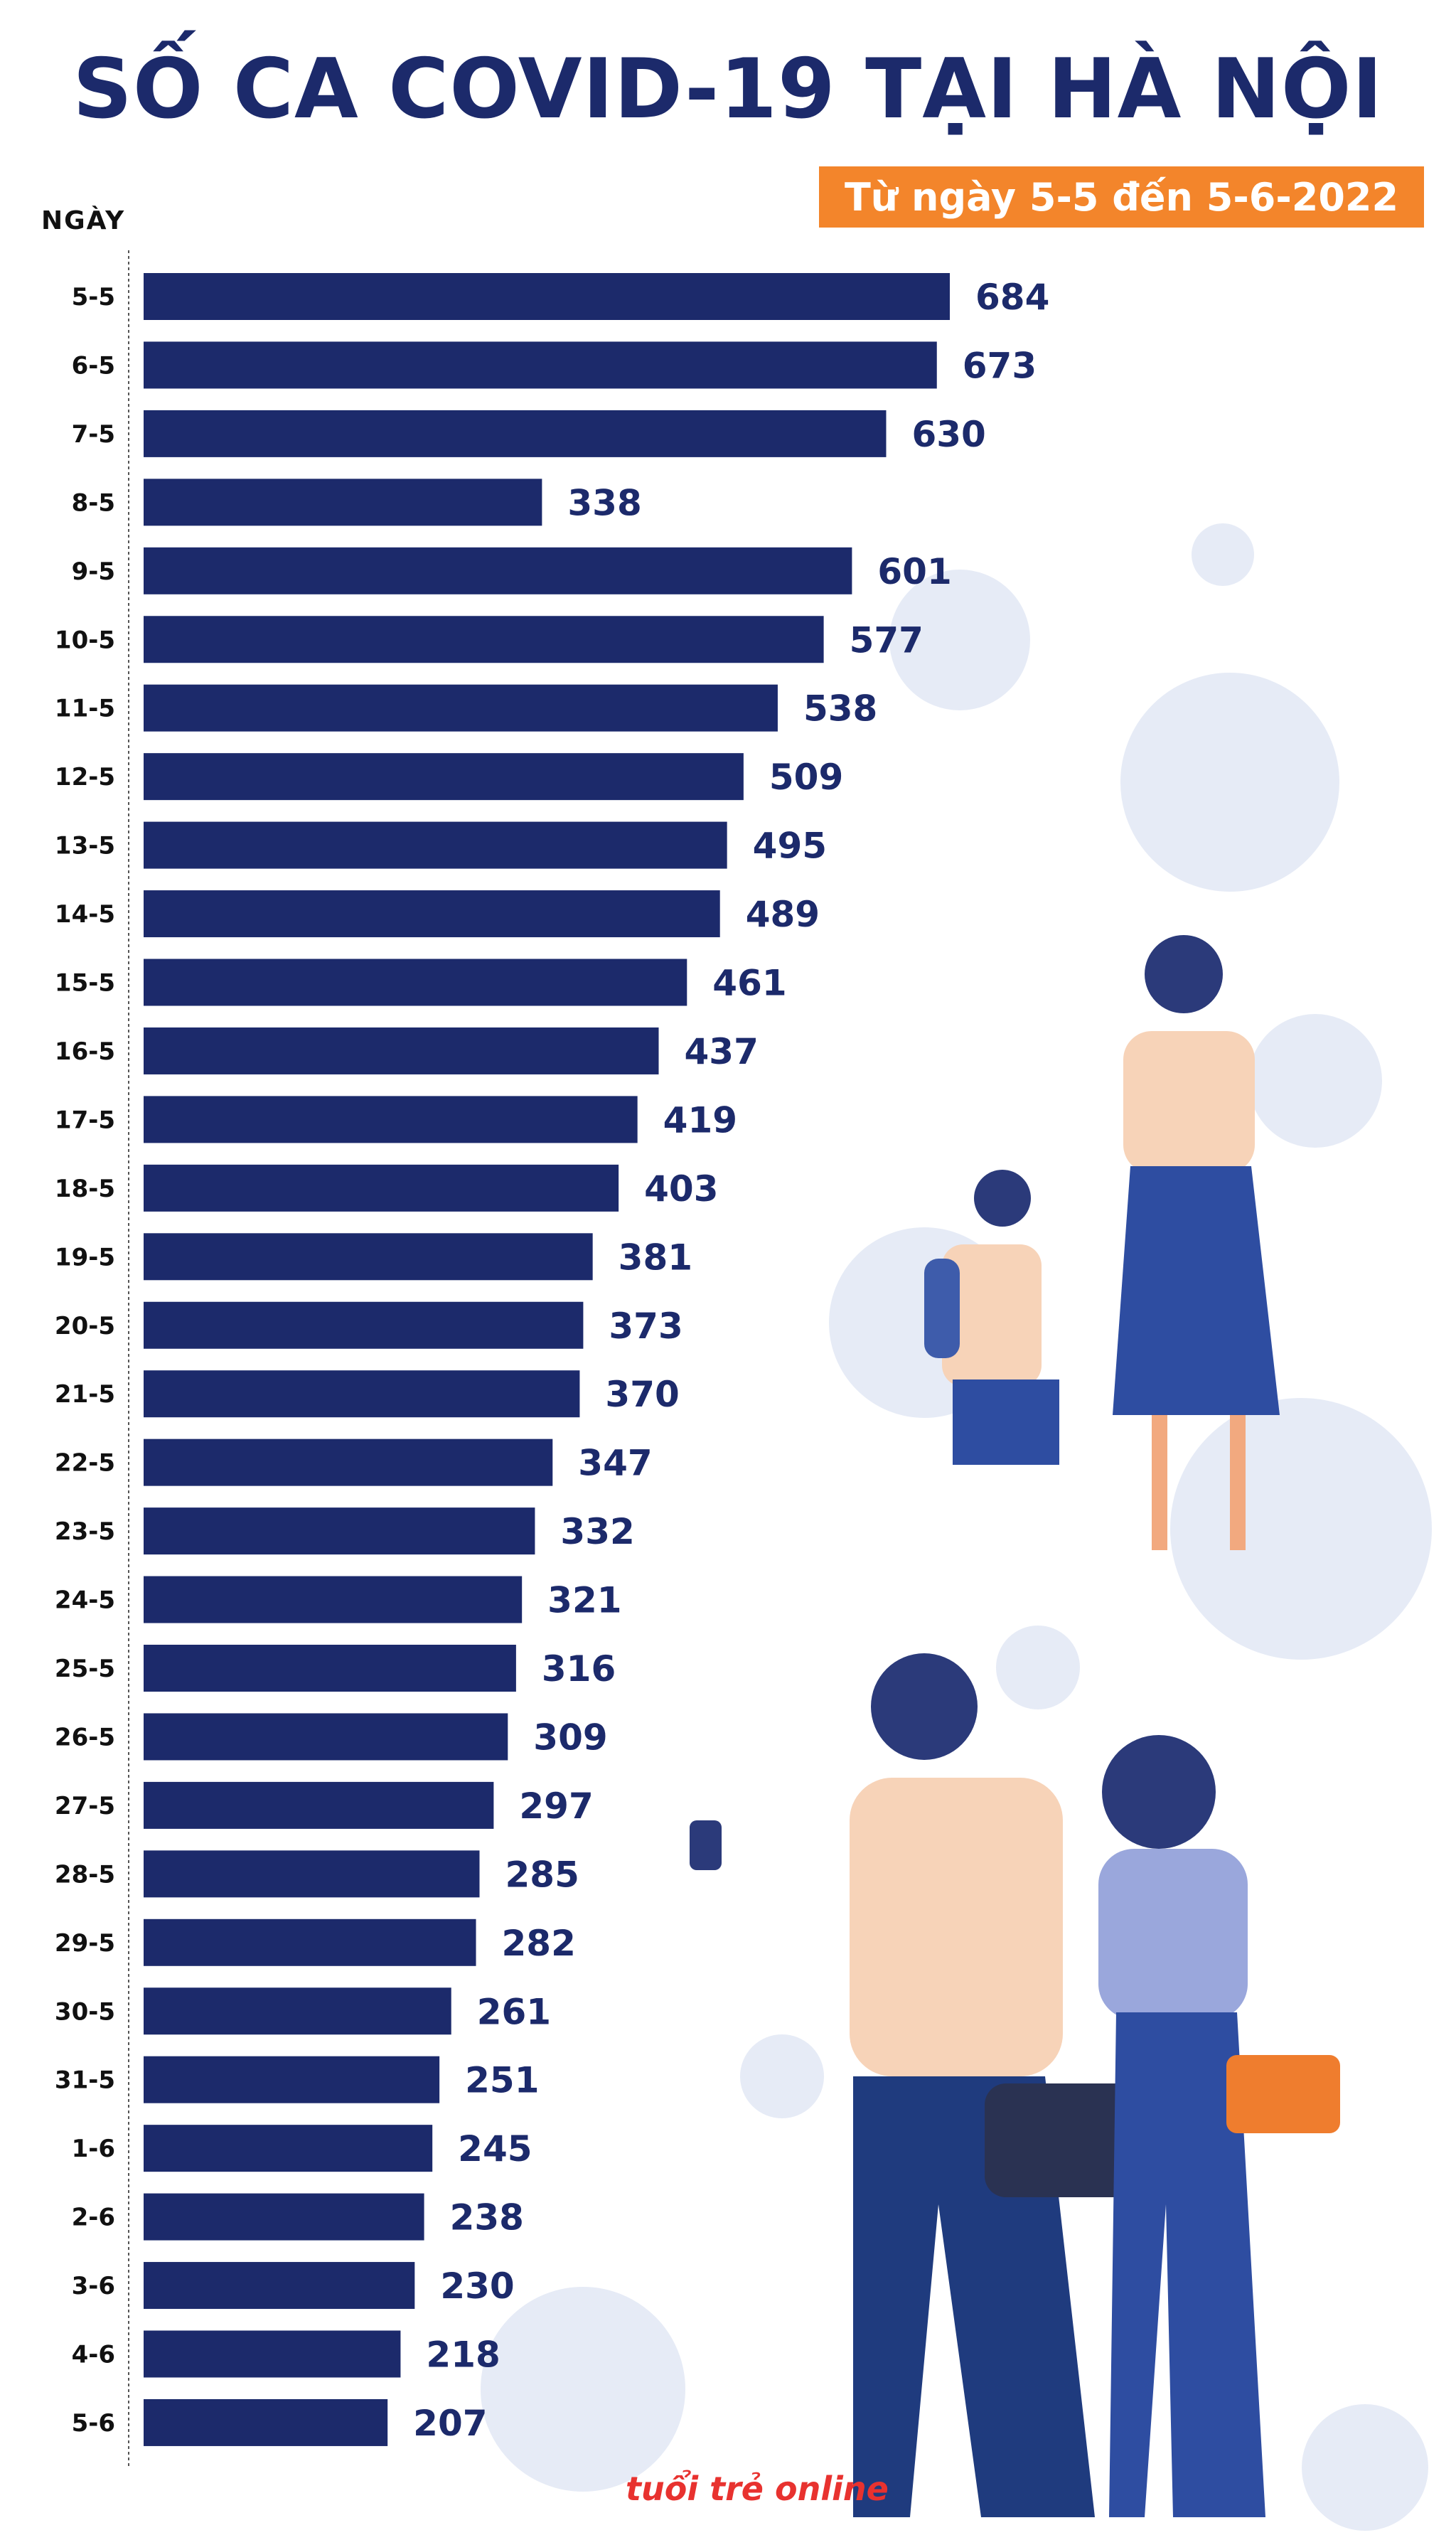 The image size is (1456, 2535). Describe the element at coordinates (604, 502) in the screenshot. I see `value-label: 338` at that location.